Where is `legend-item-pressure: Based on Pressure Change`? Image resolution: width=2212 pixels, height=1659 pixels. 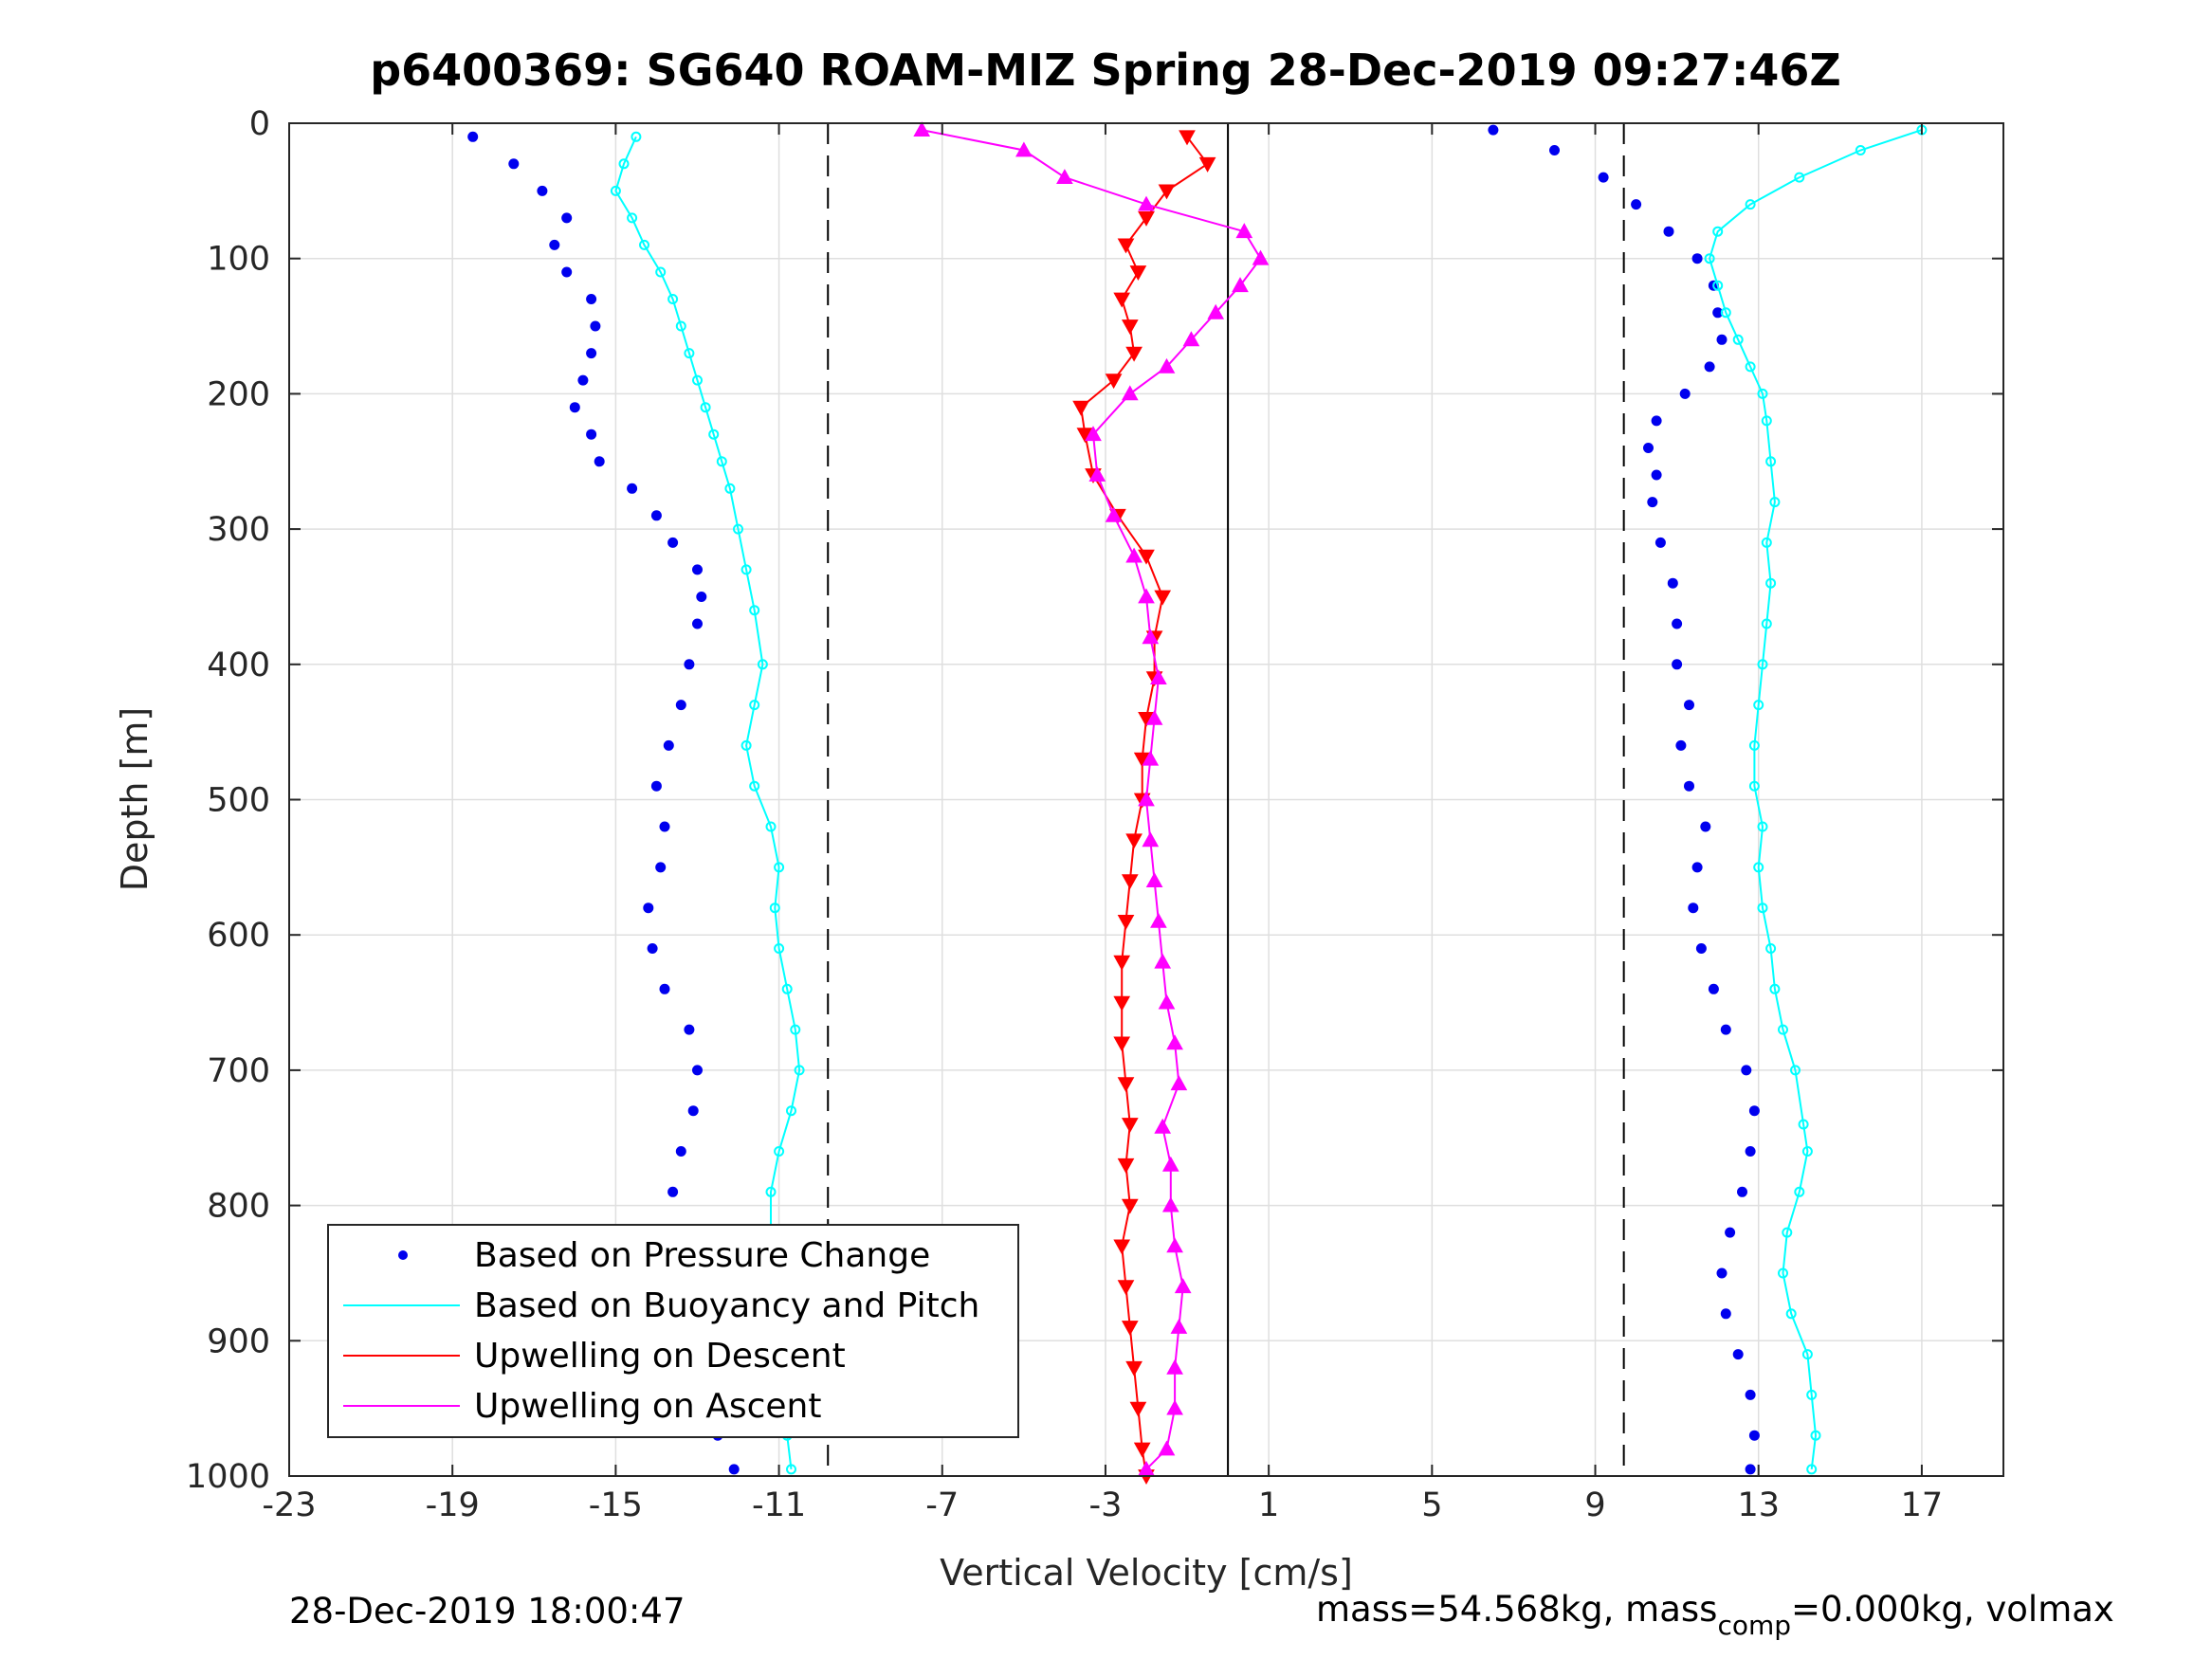 legend-item-pressure: Based on Pressure Change is located at coordinates (664, 1255).